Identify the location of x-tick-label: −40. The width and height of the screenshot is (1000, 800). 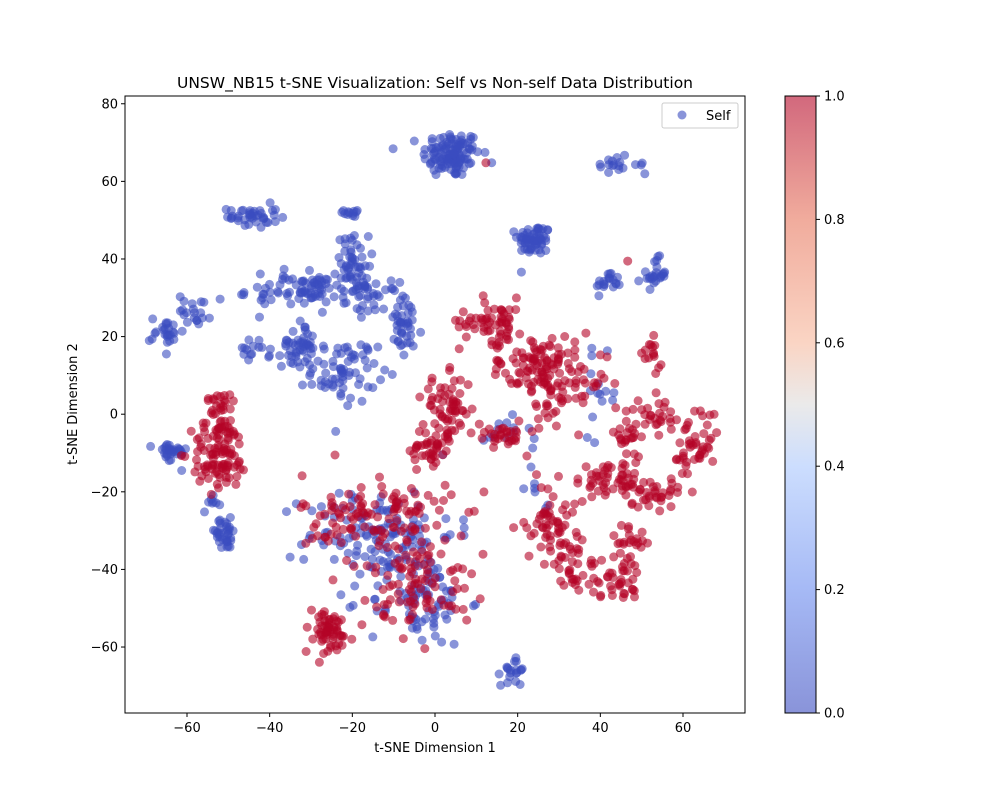
(269, 728).